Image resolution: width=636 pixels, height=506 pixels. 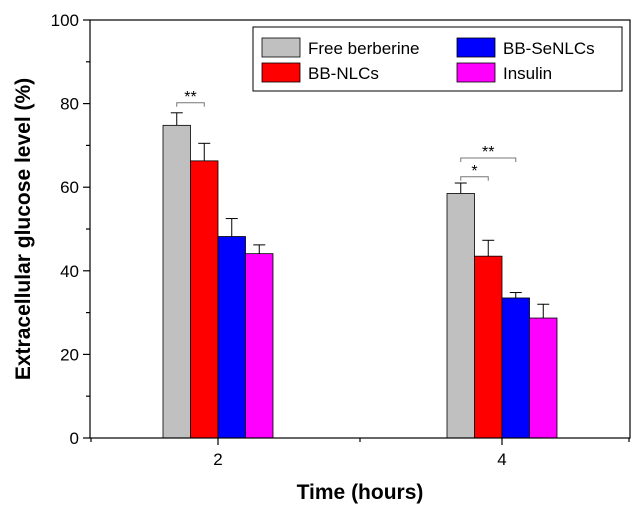 What do you see at coordinates (343, 73) in the screenshot?
I see `legend-label: BB-NLCs` at bounding box center [343, 73].